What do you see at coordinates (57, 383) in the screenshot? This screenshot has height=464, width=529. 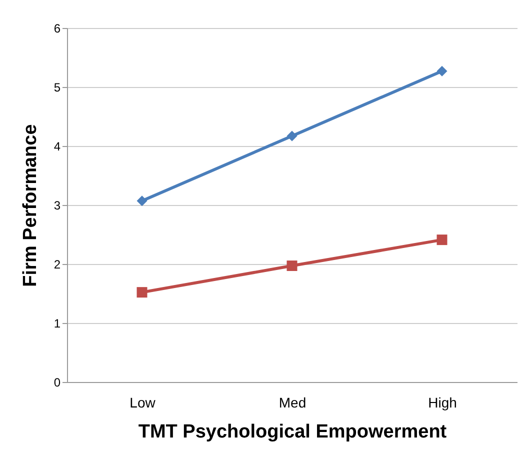 I see `y-tick-label: 0` at bounding box center [57, 383].